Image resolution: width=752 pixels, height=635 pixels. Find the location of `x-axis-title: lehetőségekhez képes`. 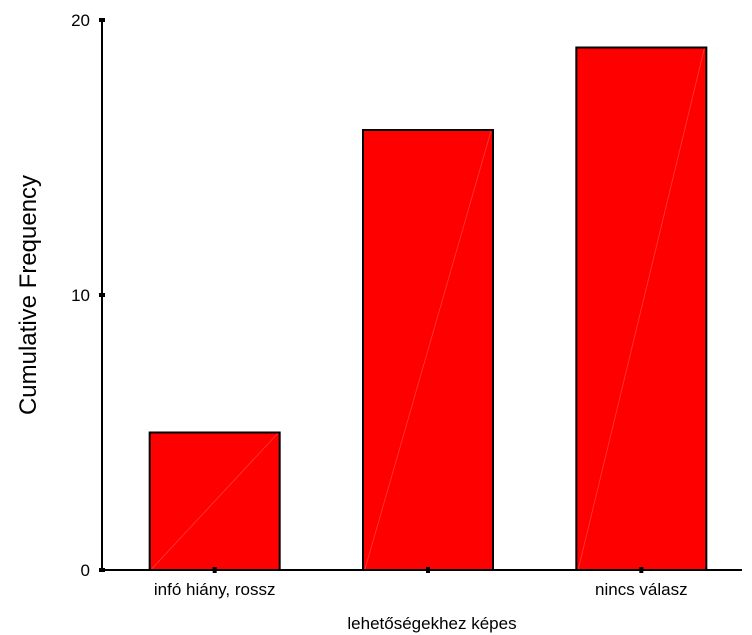

x-axis-title: lehetőségekhez képes is located at coordinates (431, 623).